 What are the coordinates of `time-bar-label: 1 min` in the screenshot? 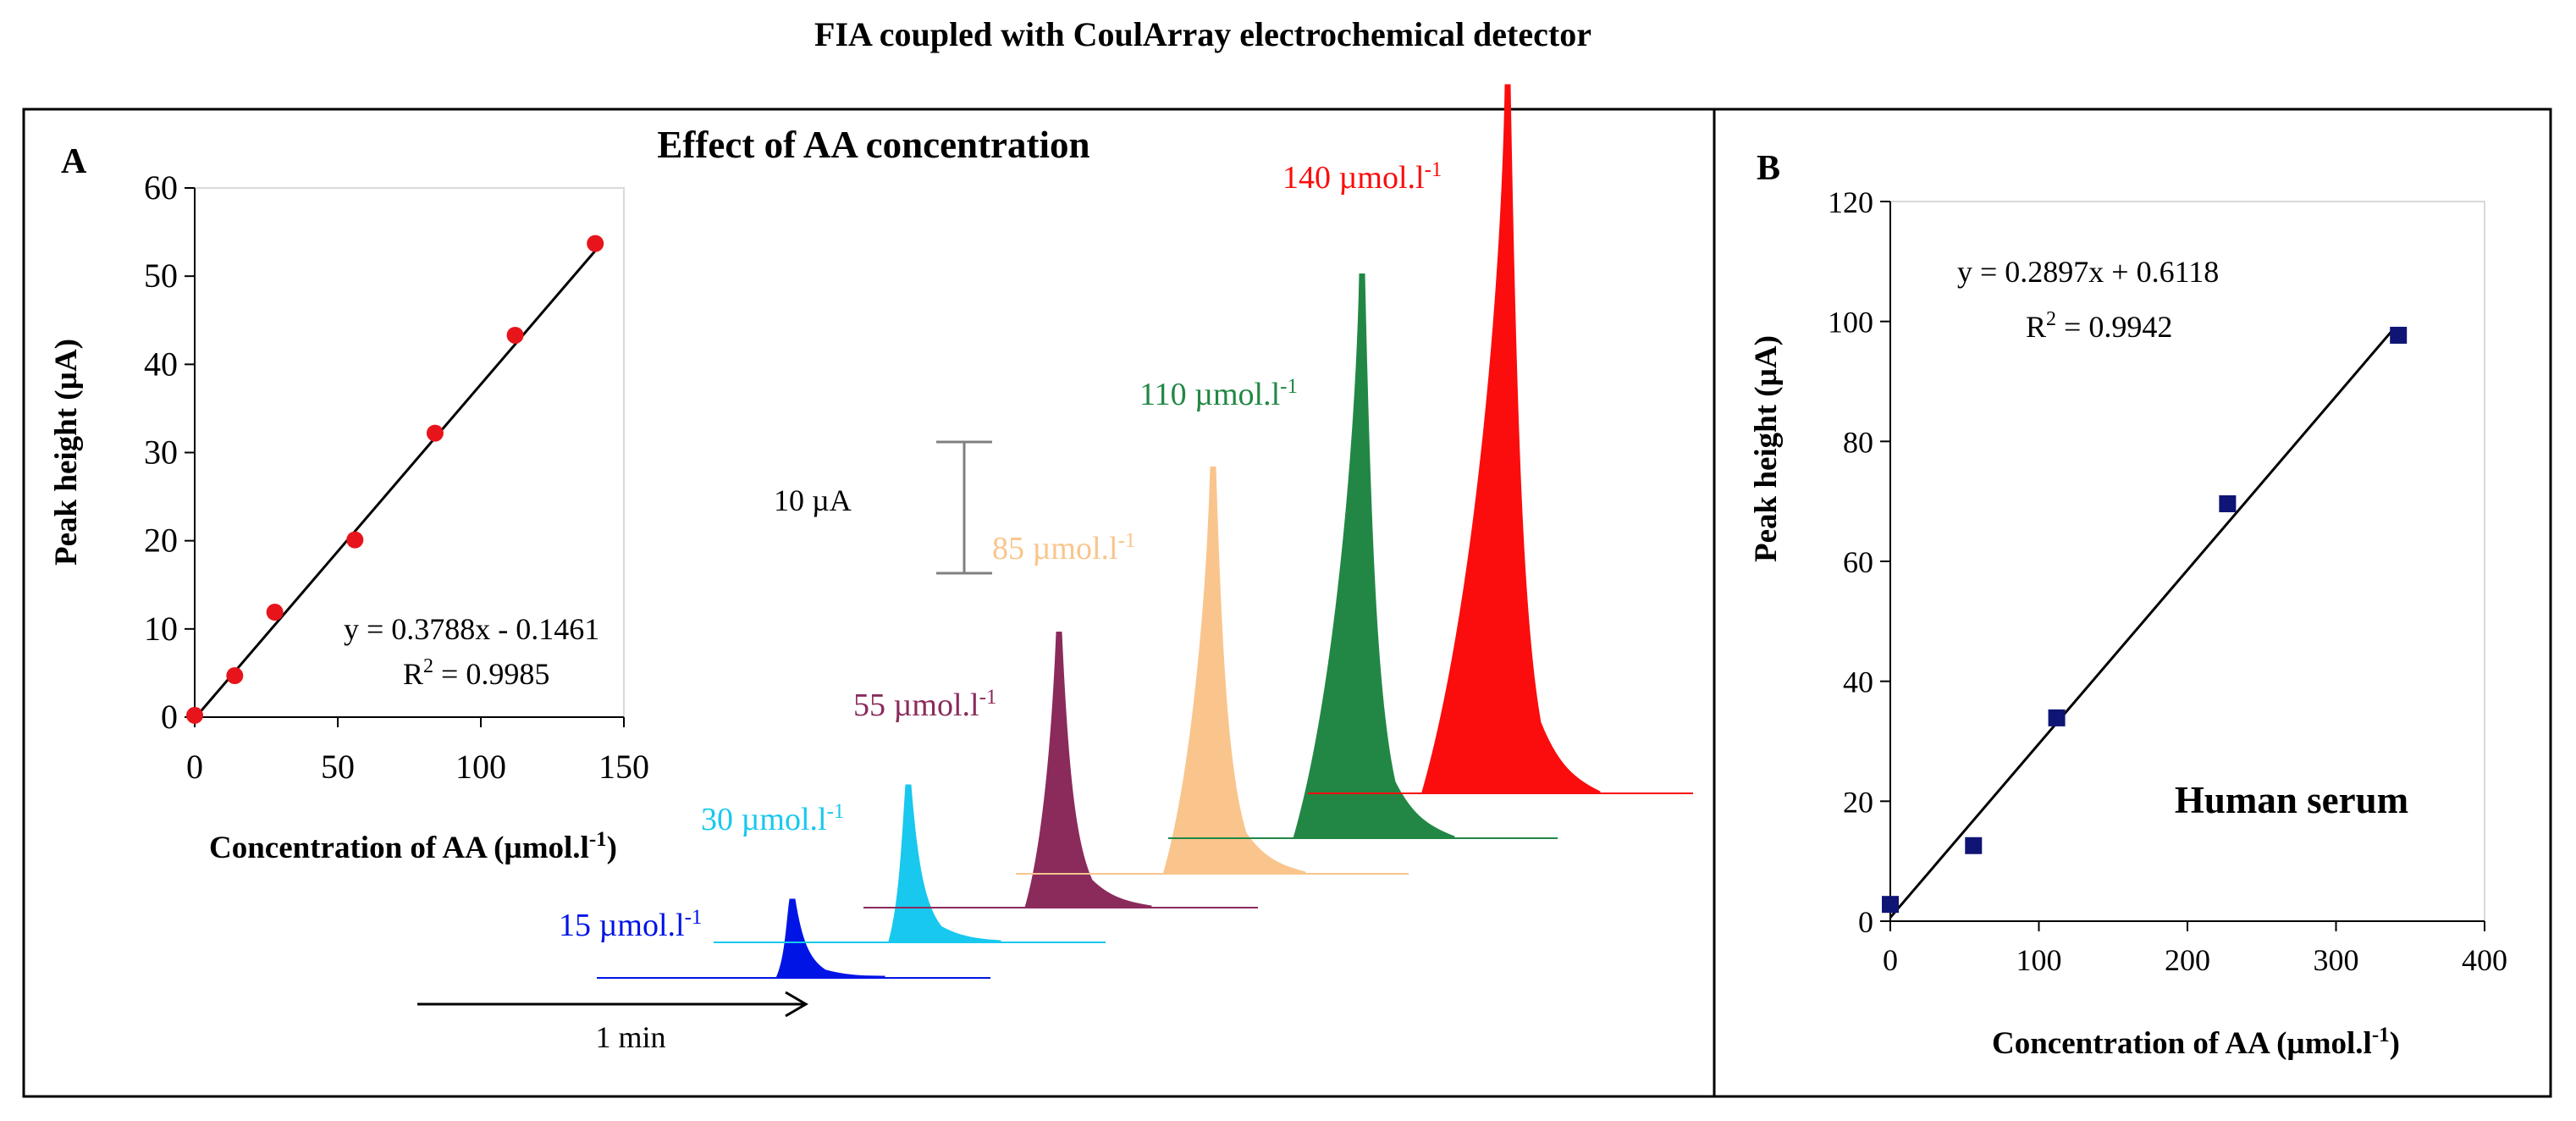 It's located at (630, 1037).